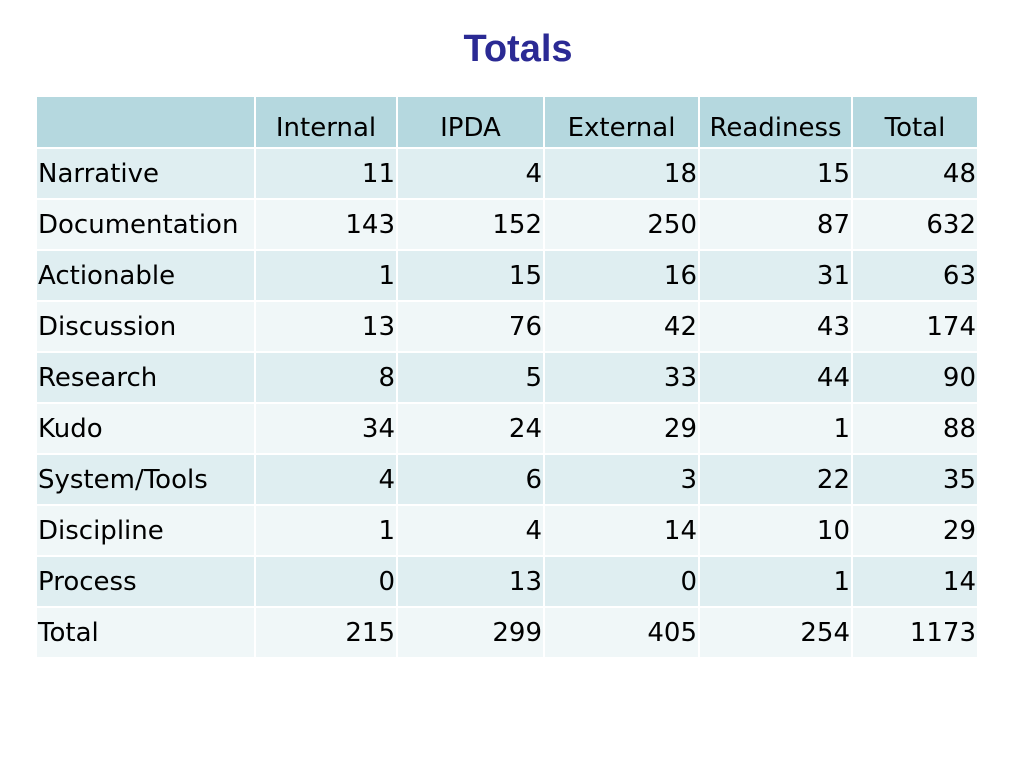 Image resolution: width=1024 pixels, height=768 pixels. What do you see at coordinates (622, 123) in the screenshot?
I see `header-cell-external: External` at bounding box center [622, 123].